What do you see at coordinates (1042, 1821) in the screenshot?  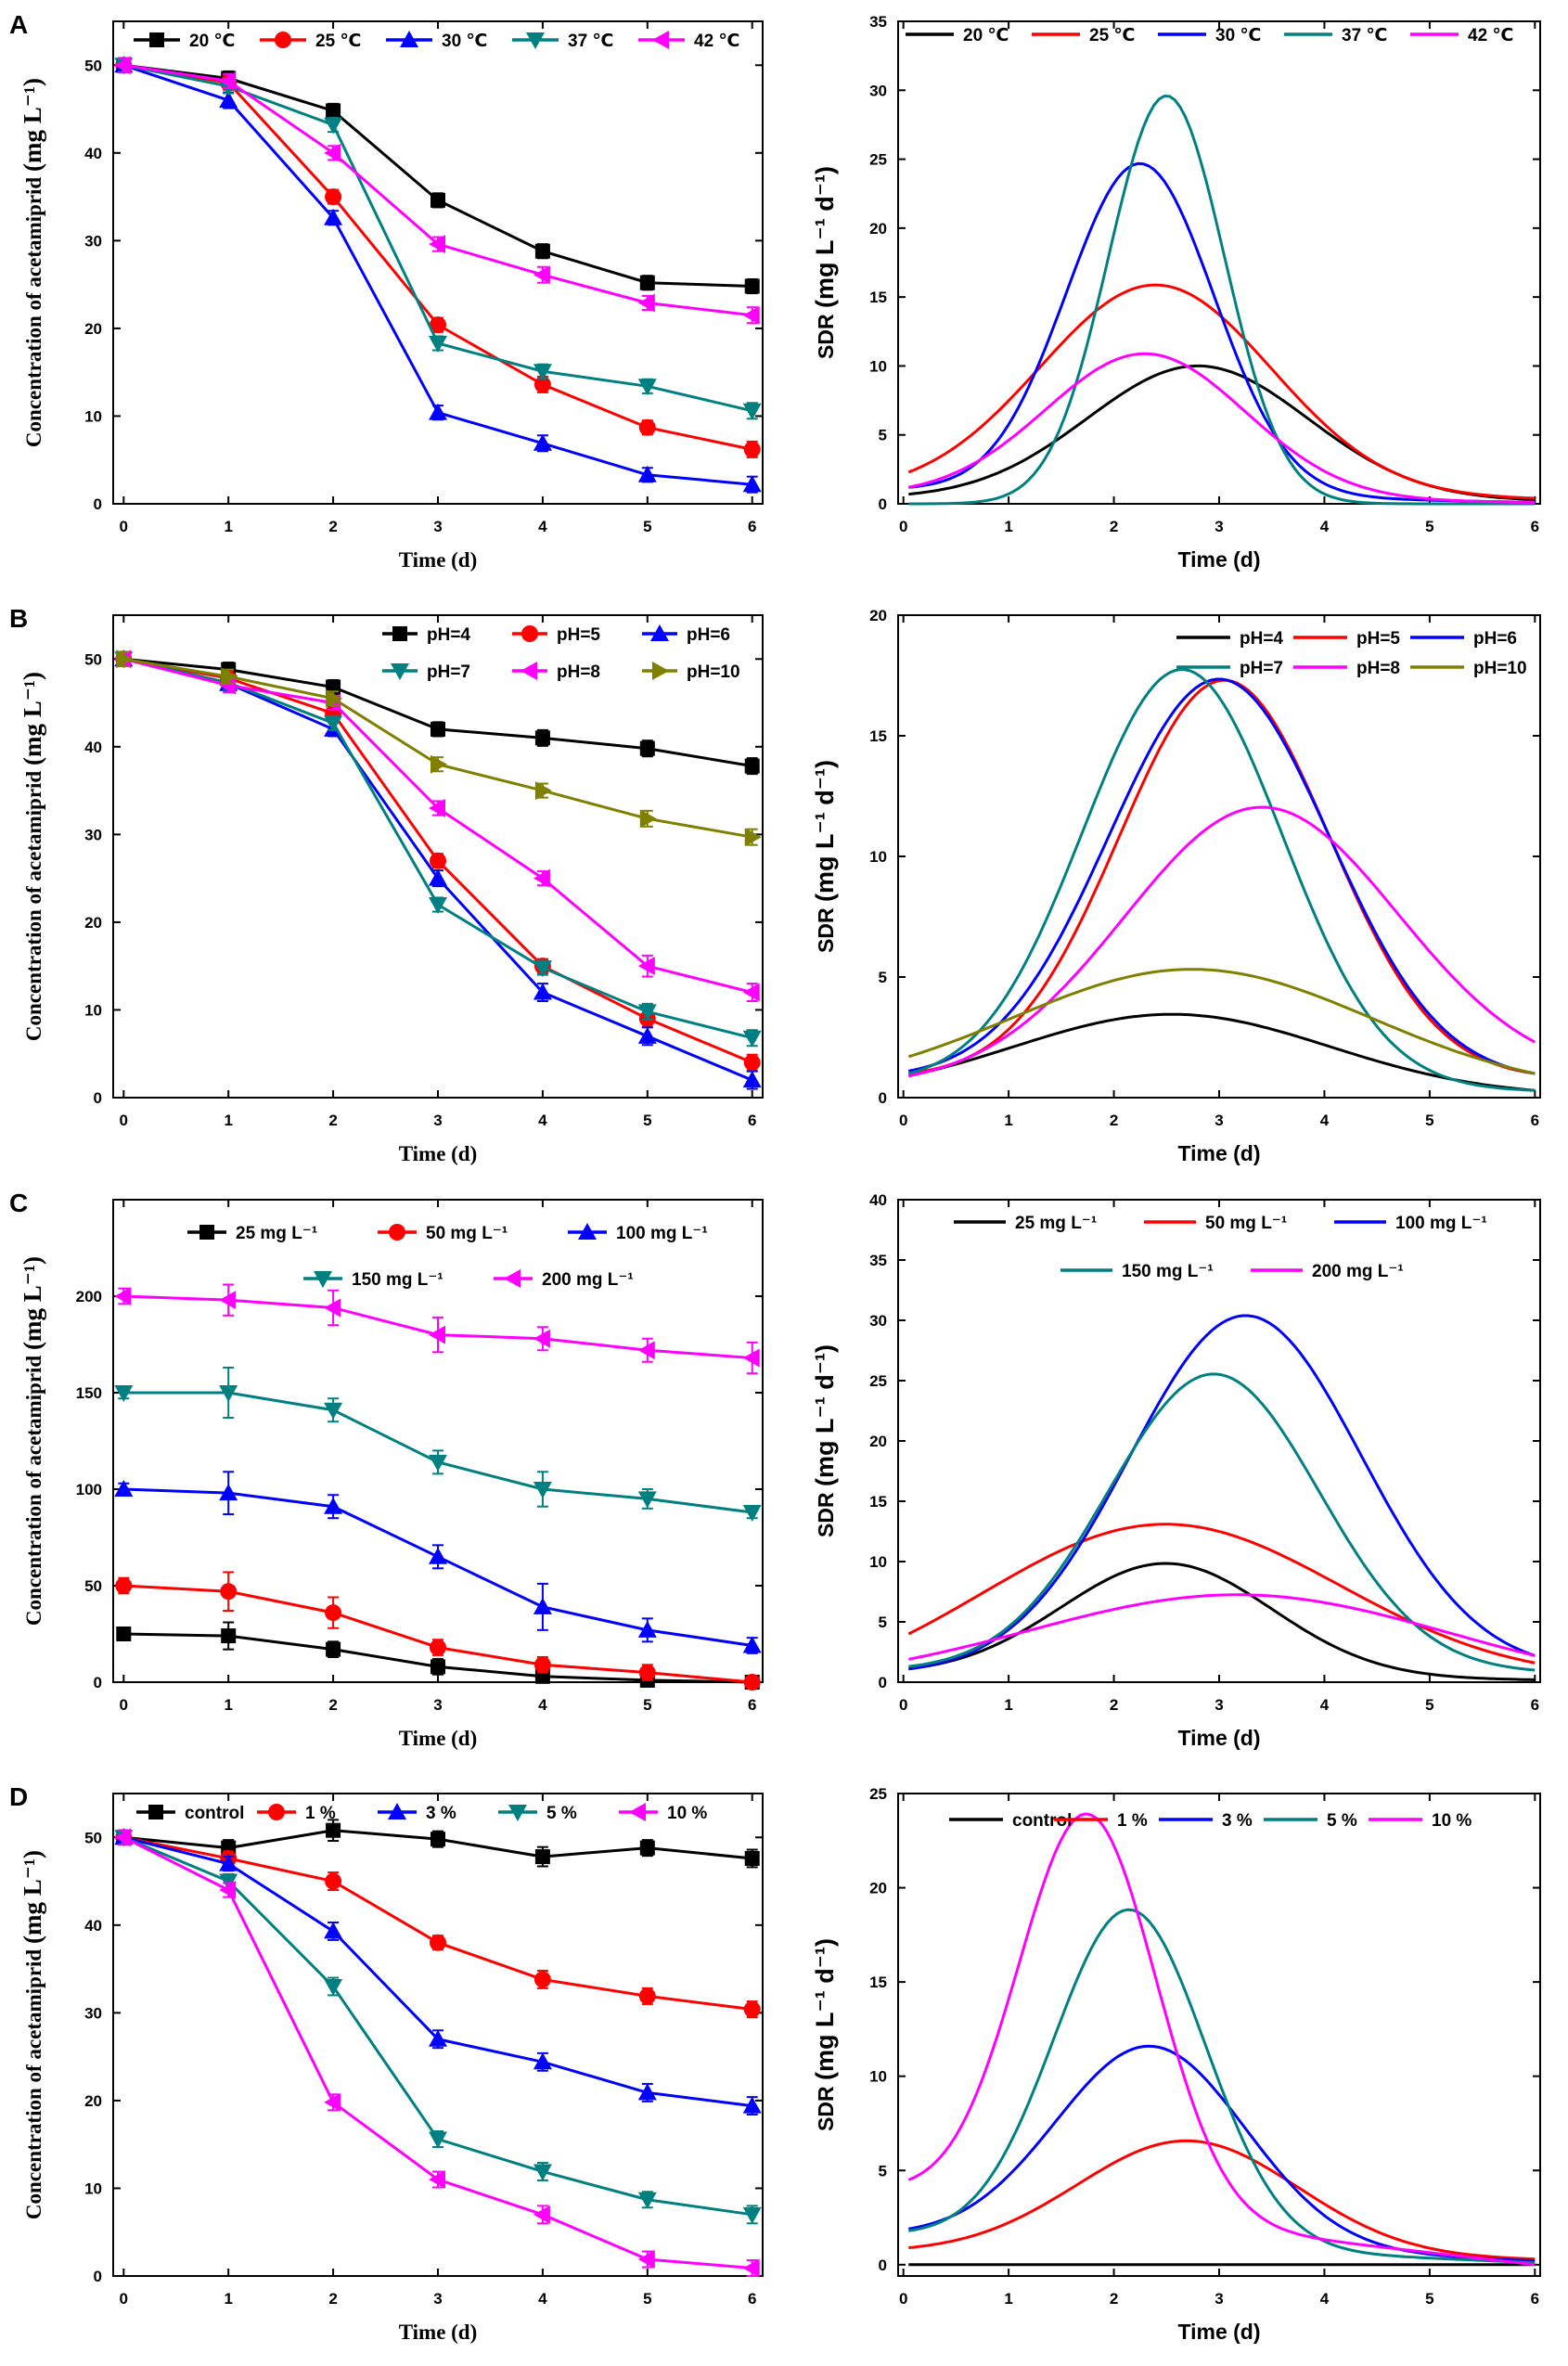 I see `legend-label: control` at bounding box center [1042, 1821].